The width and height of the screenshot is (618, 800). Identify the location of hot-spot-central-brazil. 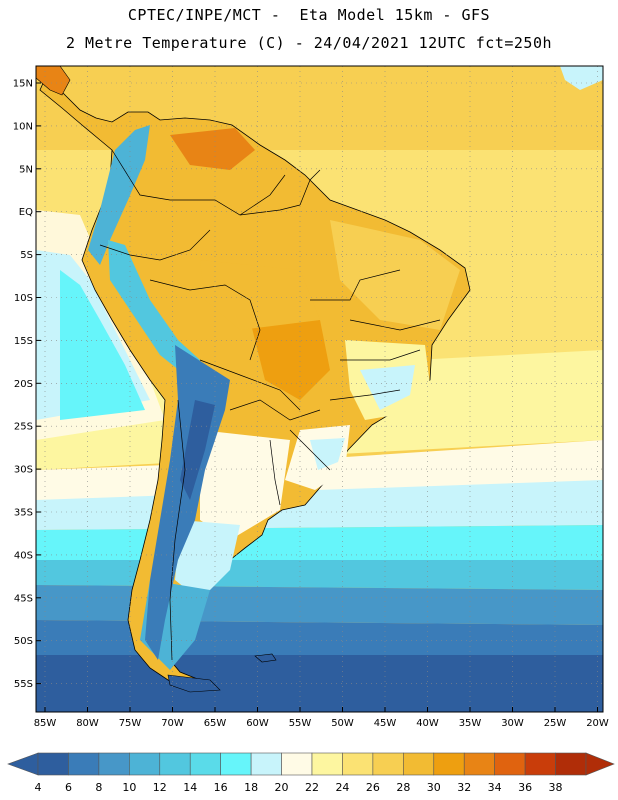
(290, 360).